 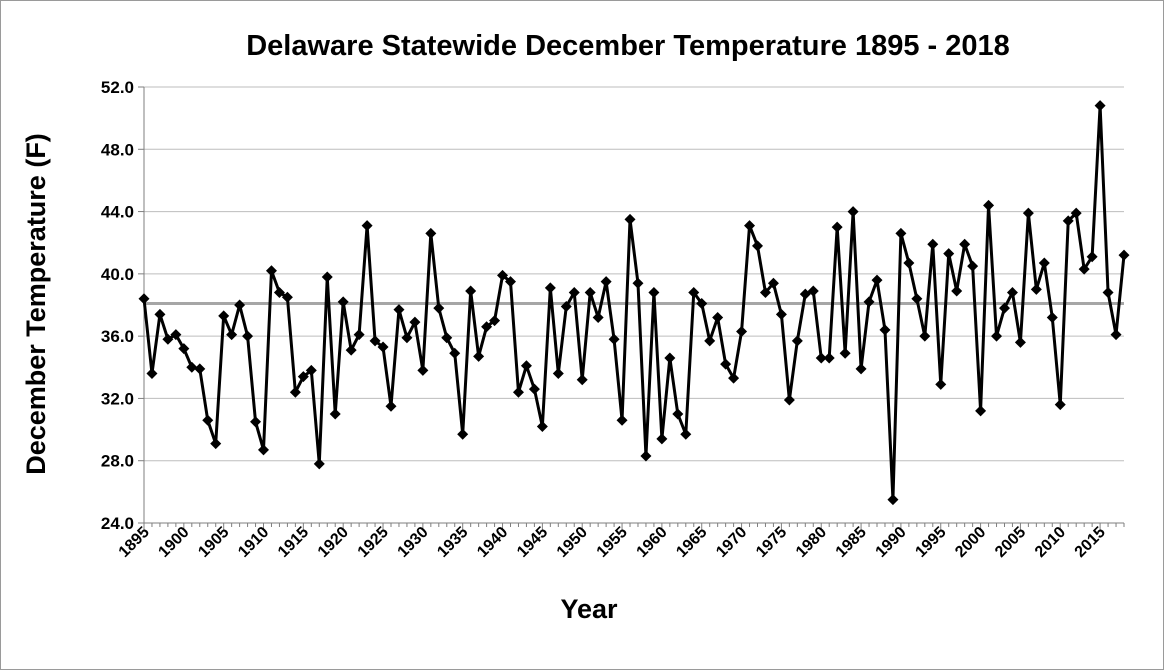 What do you see at coordinates (1068, 221) in the screenshot?
I see `data-point-2011` at bounding box center [1068, 221].